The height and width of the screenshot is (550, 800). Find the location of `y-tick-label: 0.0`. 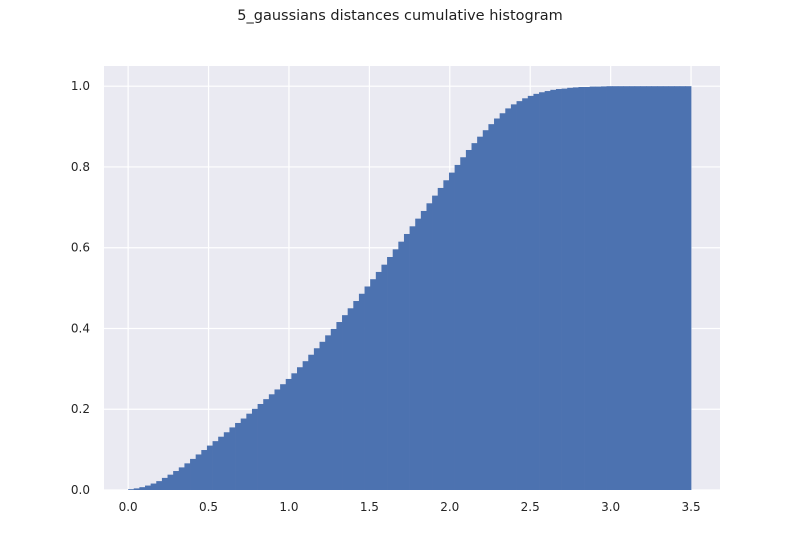

y-tick-label: 0.0 is located at coordinates (80, 490).